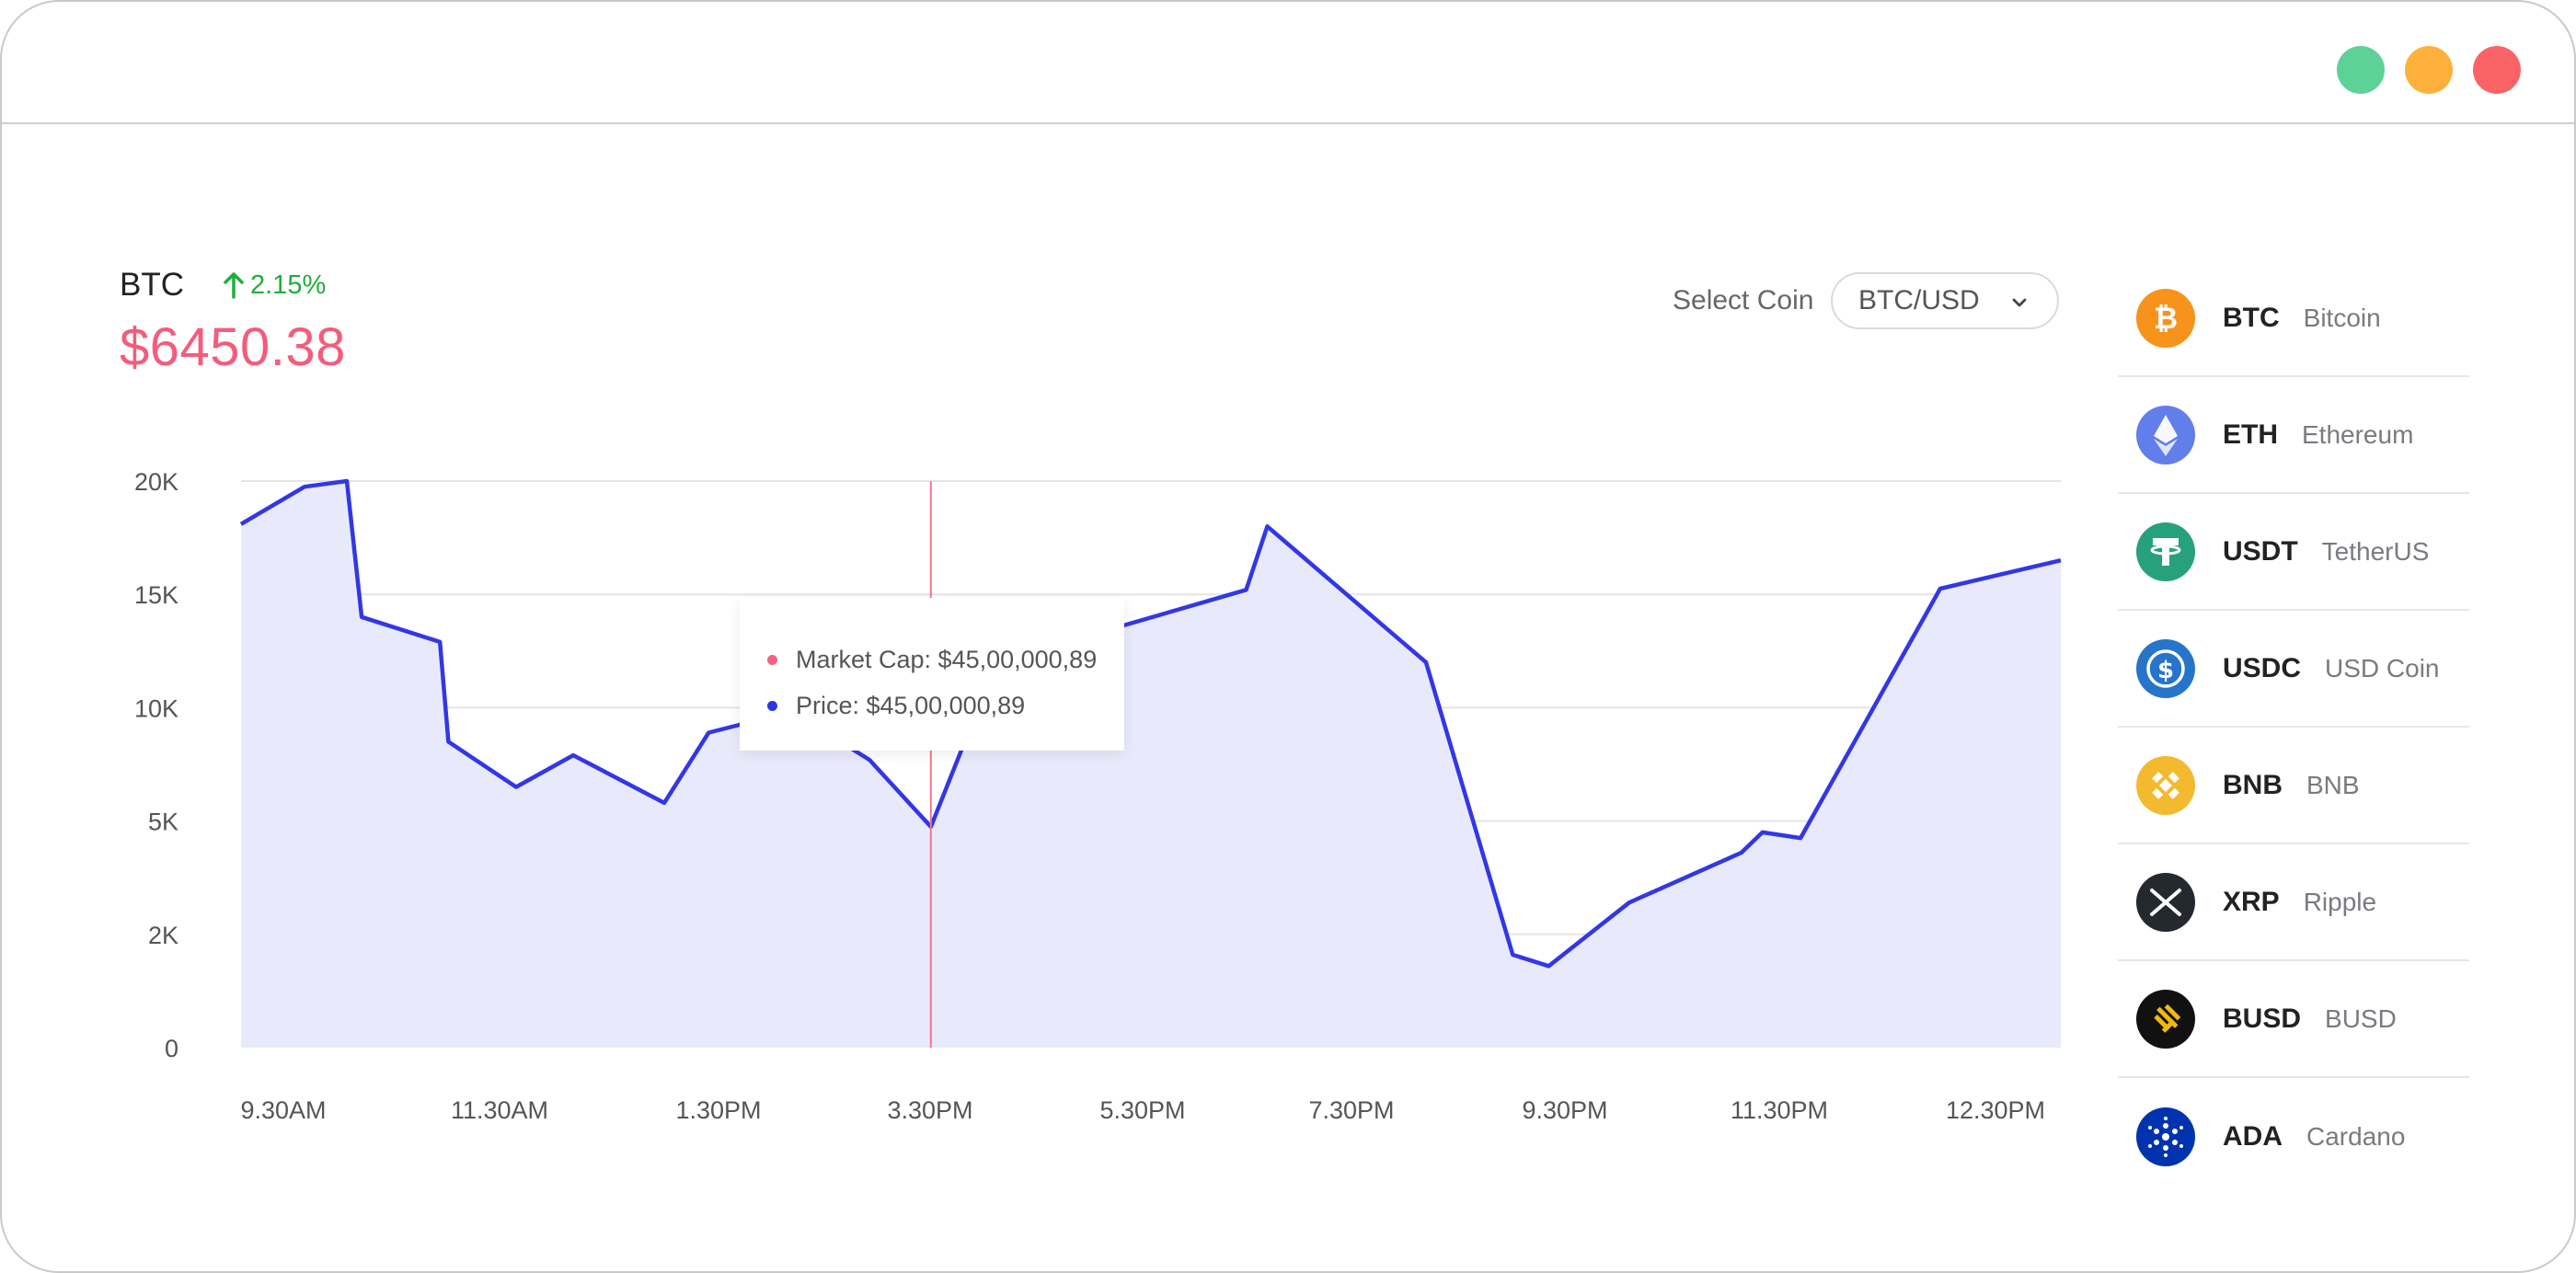 The width and height of the screenshot is (2576, 1273). Describe the element at coordinates (2165, 902) in the screenshot. I see `xrp-icon` at that location.